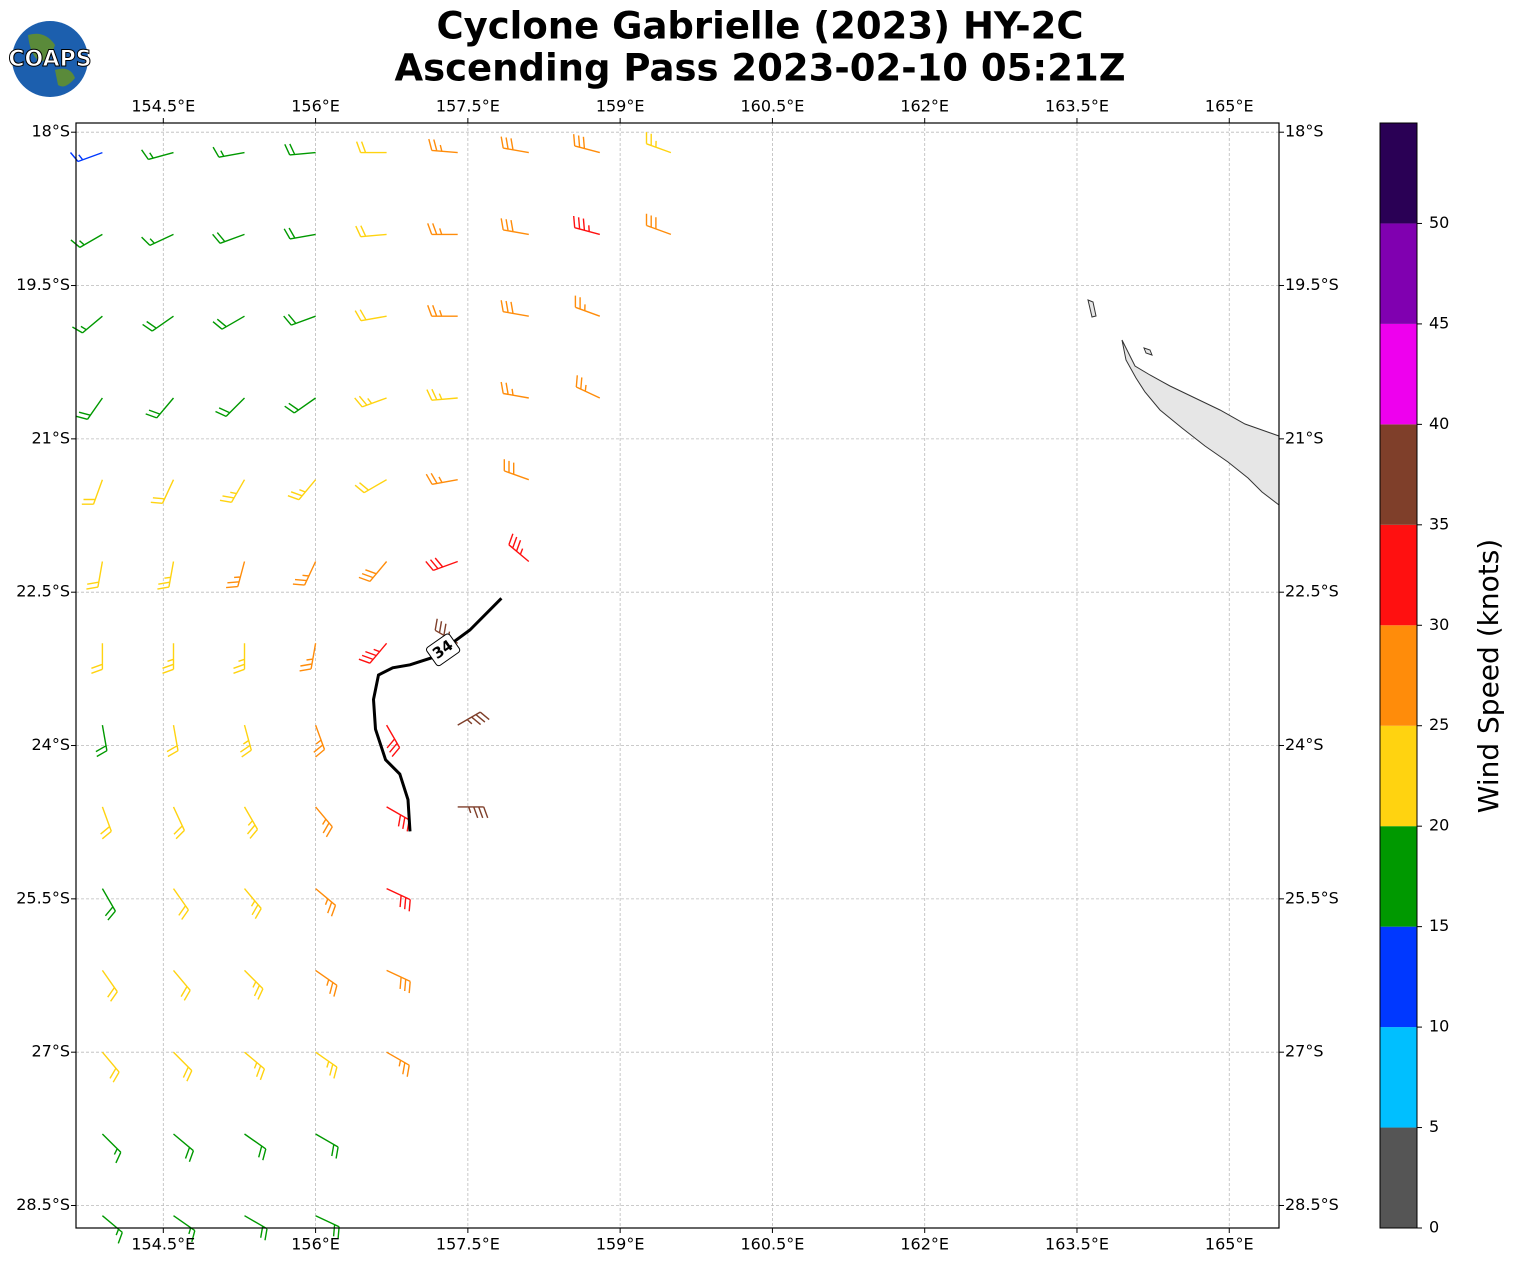 The height and width of the screenshot is (1268, 1517). I want to click on x-tick-label: 157.5°E, so click(468, 106).